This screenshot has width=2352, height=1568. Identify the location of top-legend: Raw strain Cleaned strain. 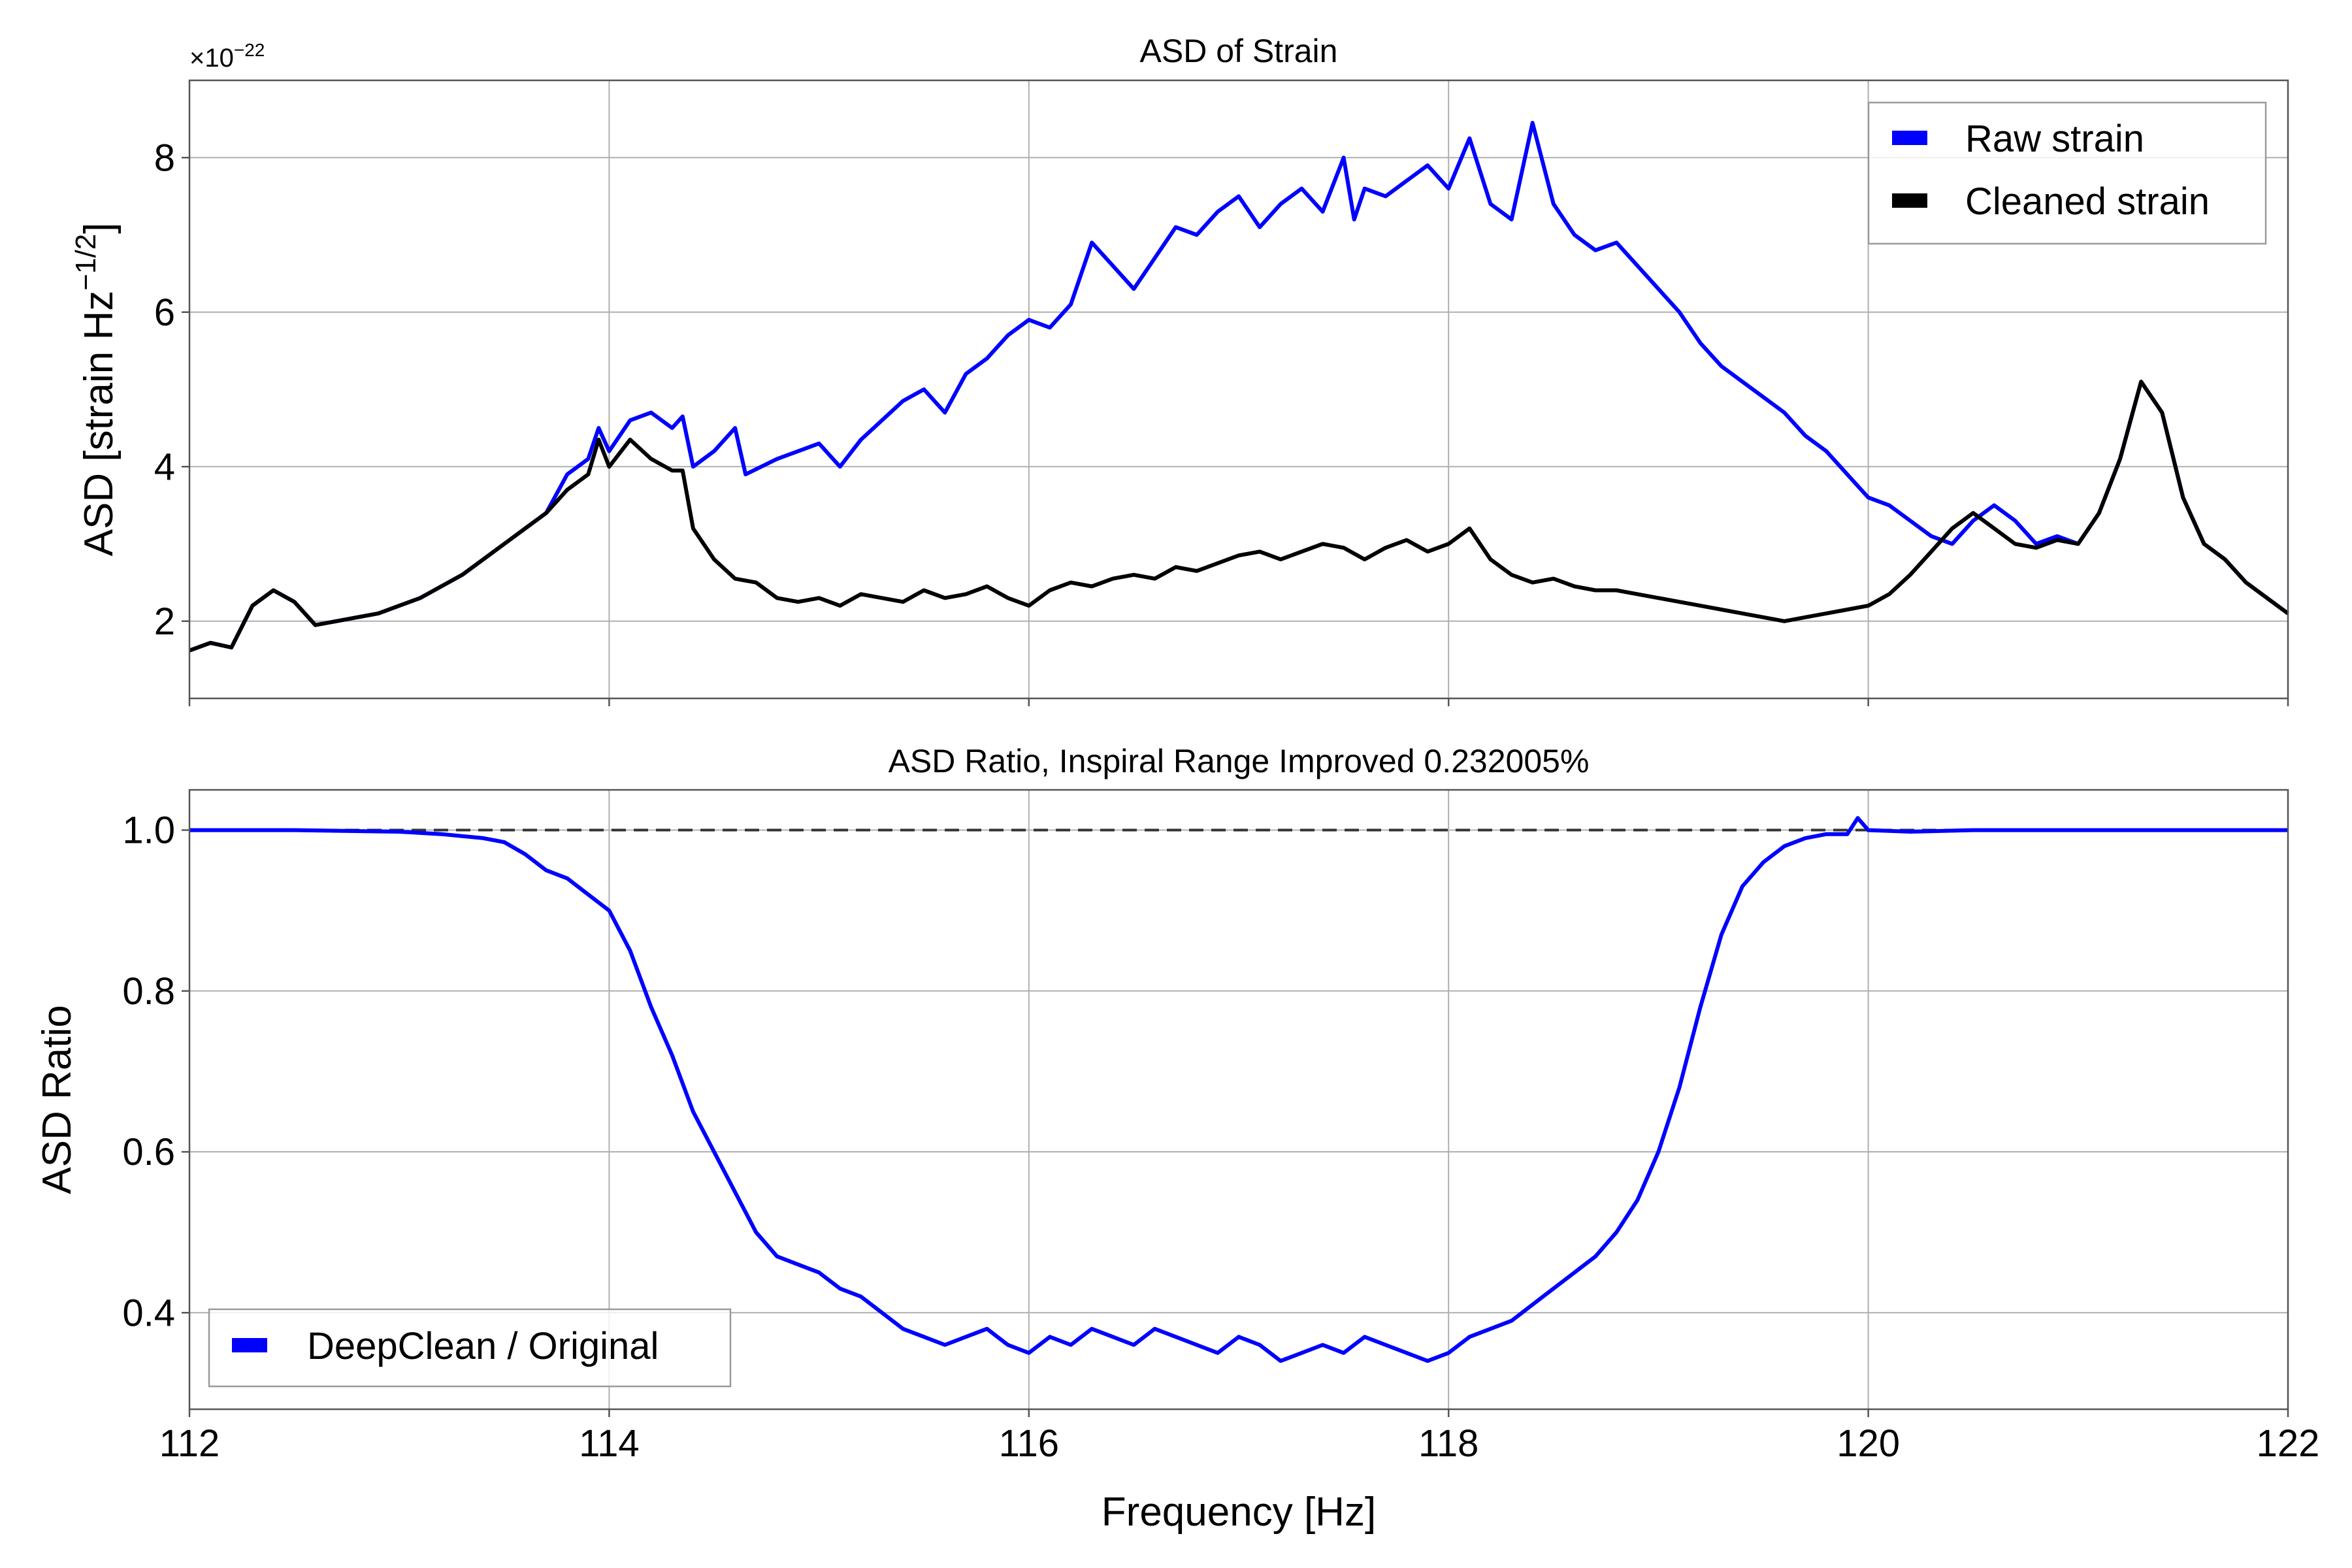
(2067, 173).